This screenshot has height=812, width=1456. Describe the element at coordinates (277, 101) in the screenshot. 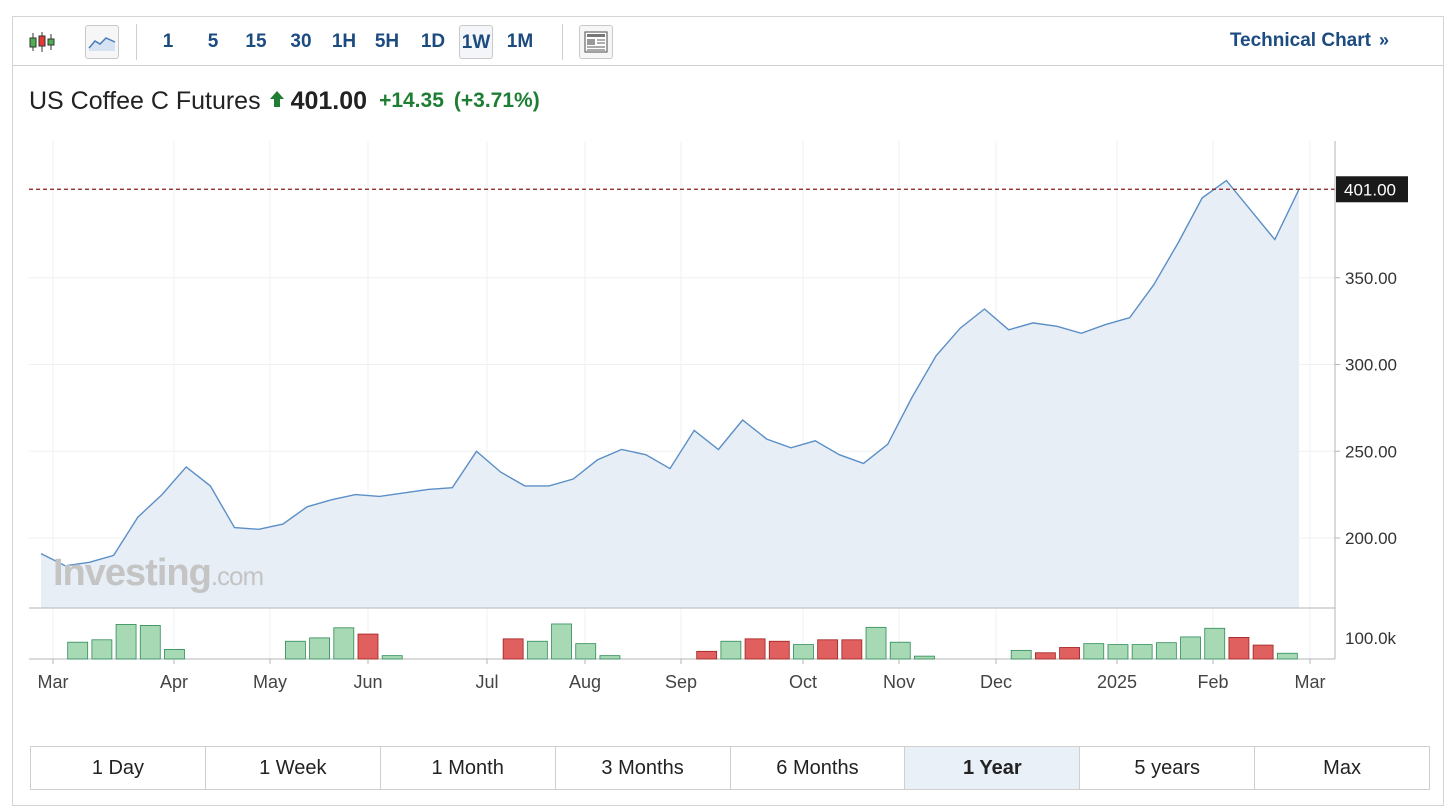

I see `up-arrow-icon` at that location.